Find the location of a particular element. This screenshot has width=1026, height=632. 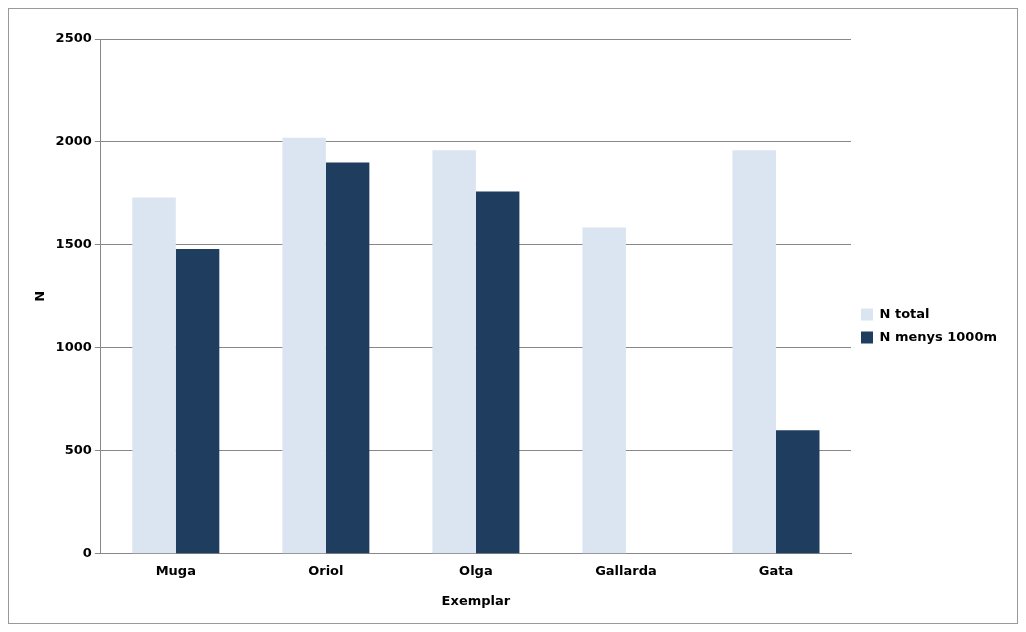

y-tick-label: 500 is located at coordinates (78, 450).